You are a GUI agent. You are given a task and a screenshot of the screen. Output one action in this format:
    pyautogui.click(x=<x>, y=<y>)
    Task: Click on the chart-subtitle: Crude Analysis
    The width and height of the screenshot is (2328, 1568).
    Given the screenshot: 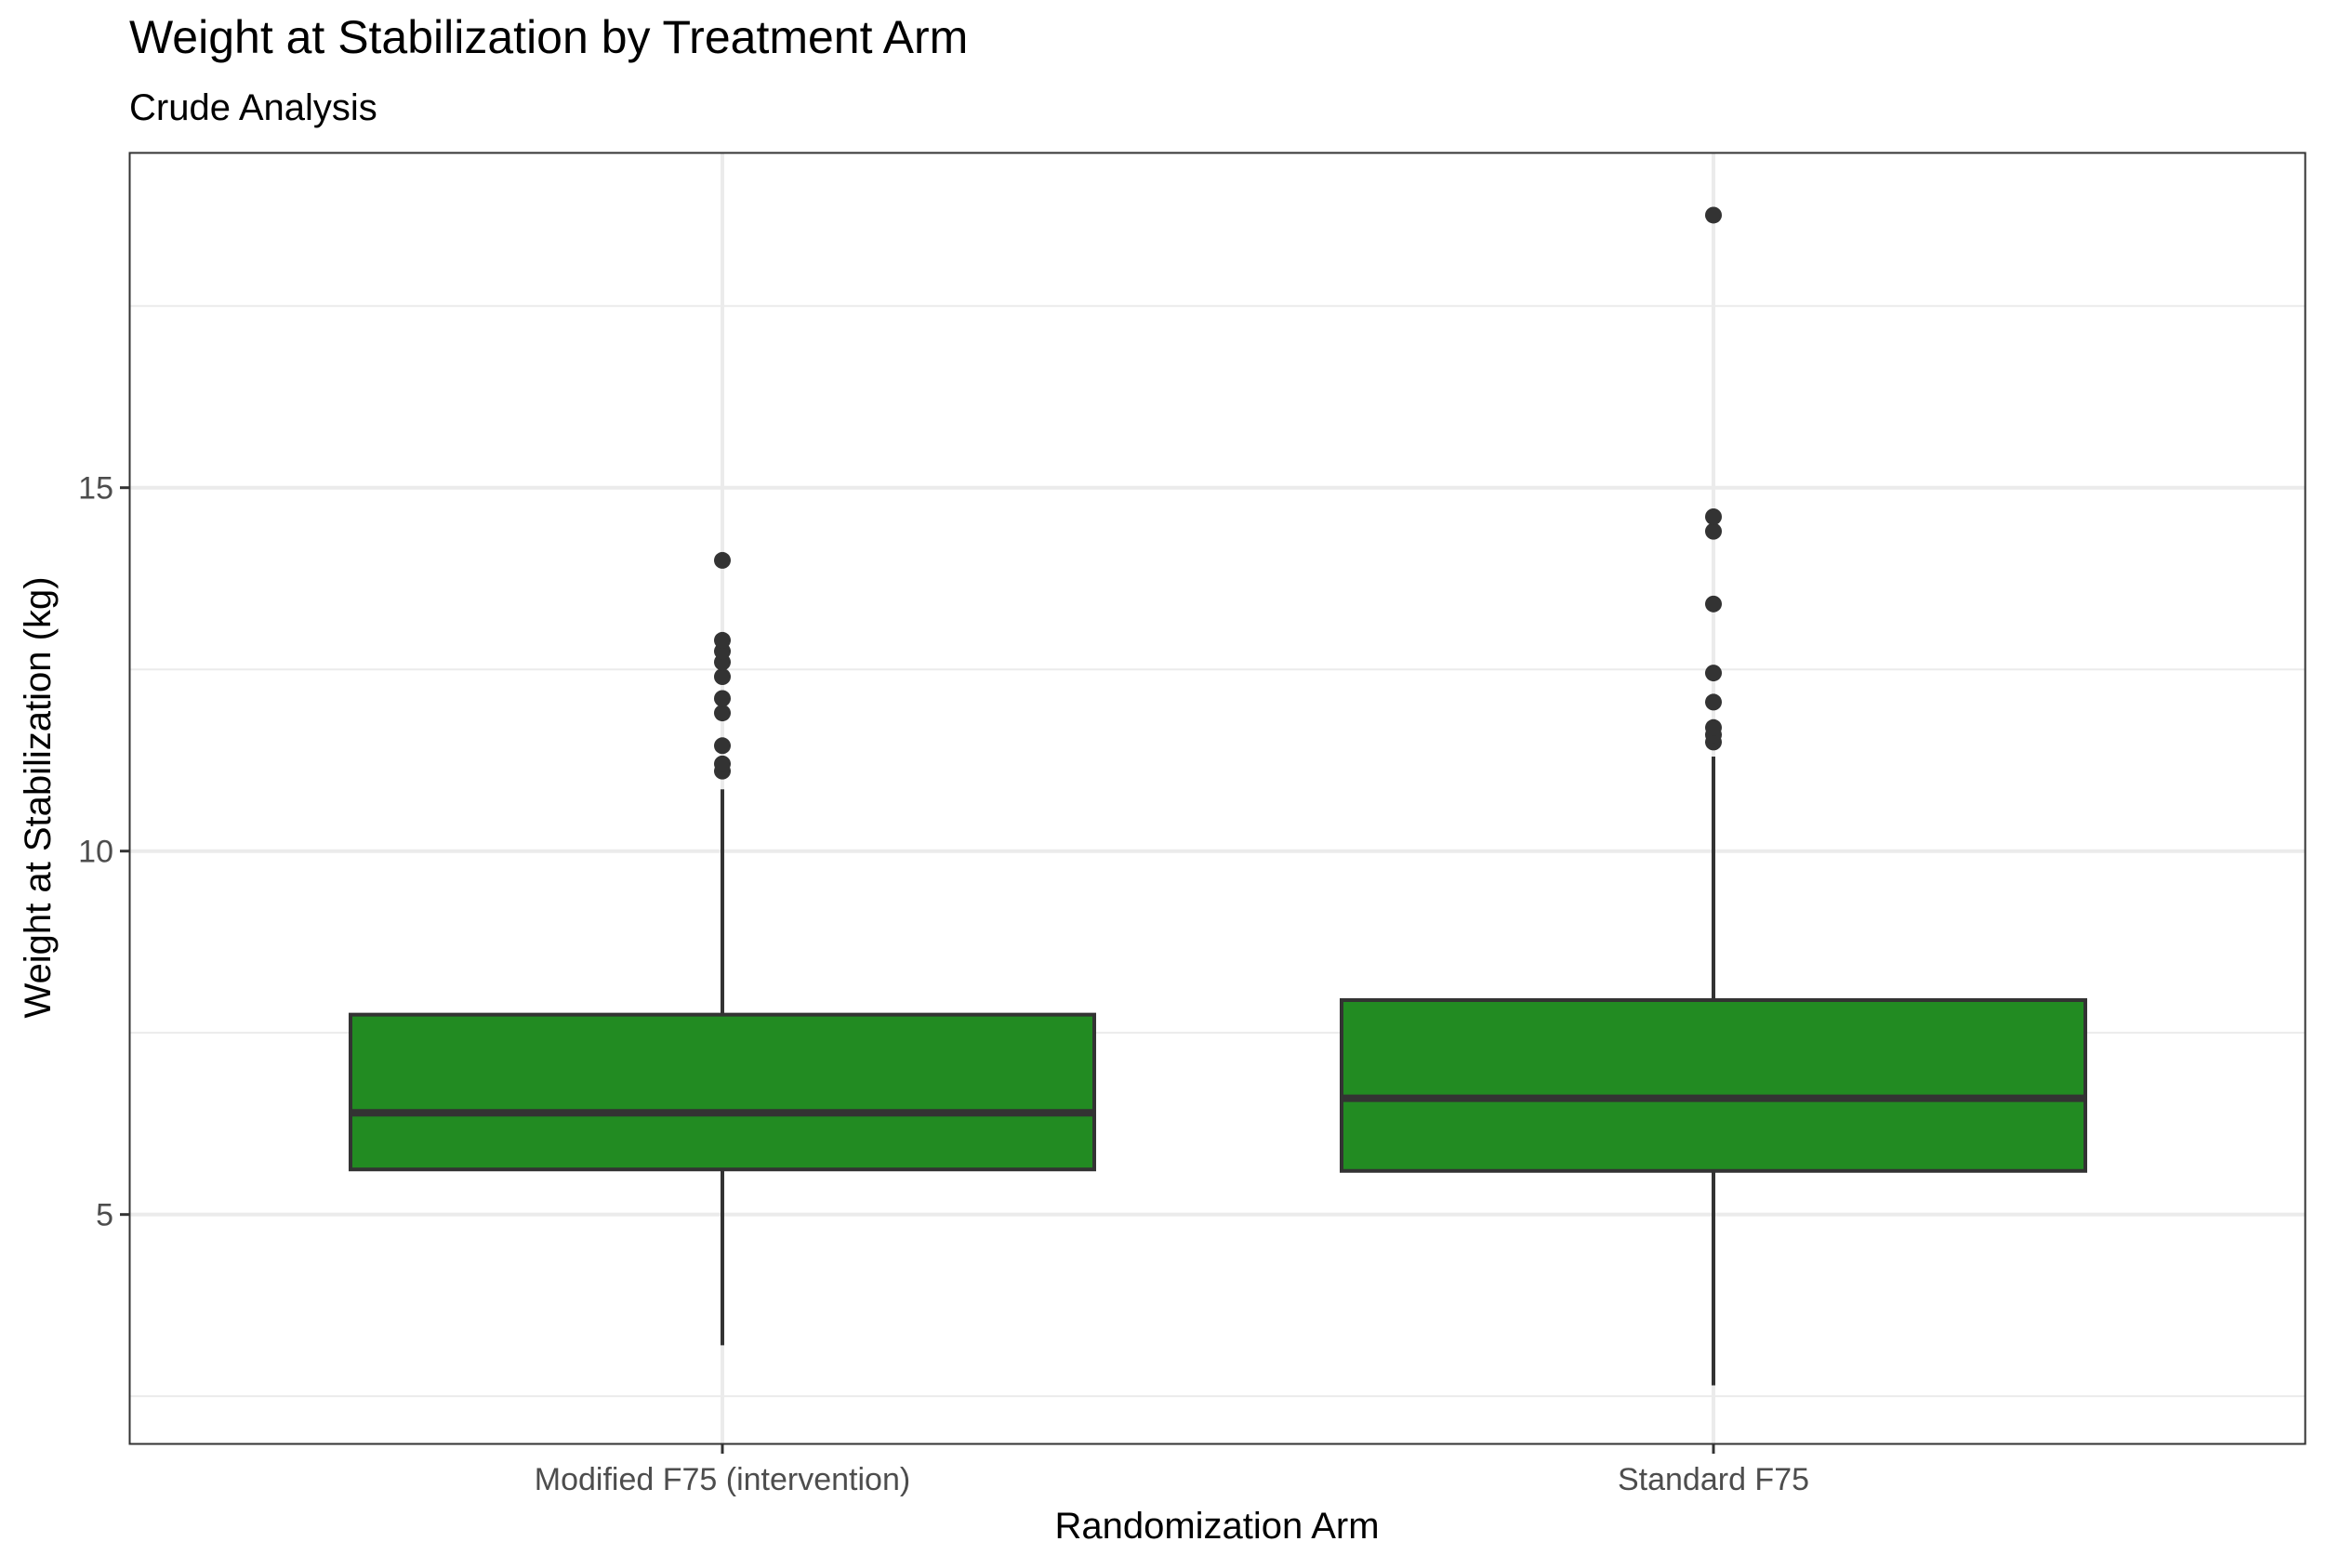 What is the action you would take?
    pyautogui.click(x=253, y=108)
    